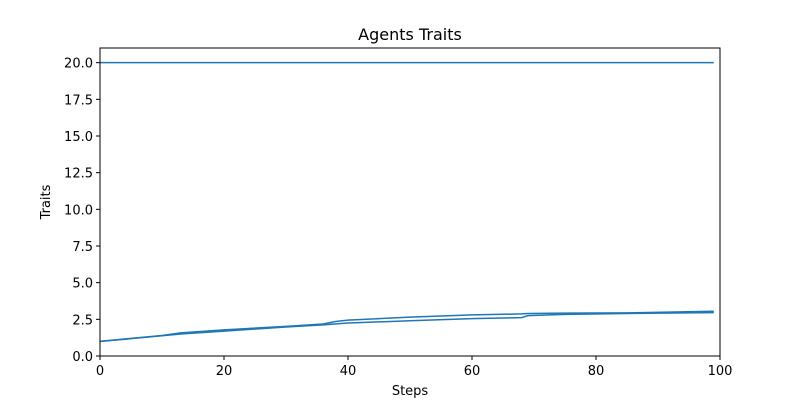 This screenshot has height=400, width=800. Describe the element at coordinates (78, 137) in the screenshot. I see `y-tick-label: 15.0` at that location.